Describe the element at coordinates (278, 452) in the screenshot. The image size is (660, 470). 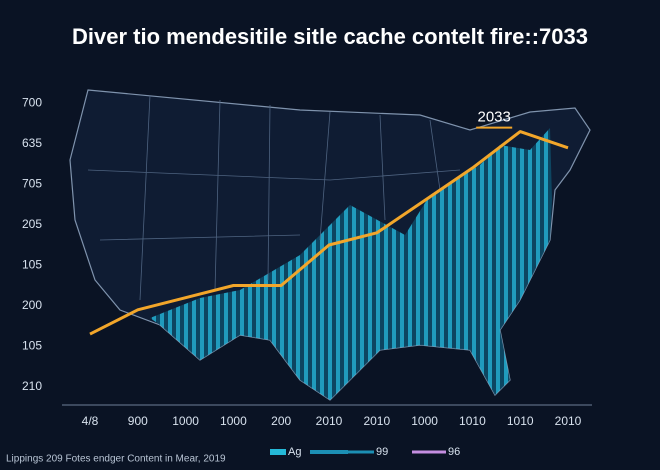
I see `legend-swatch` at that location.